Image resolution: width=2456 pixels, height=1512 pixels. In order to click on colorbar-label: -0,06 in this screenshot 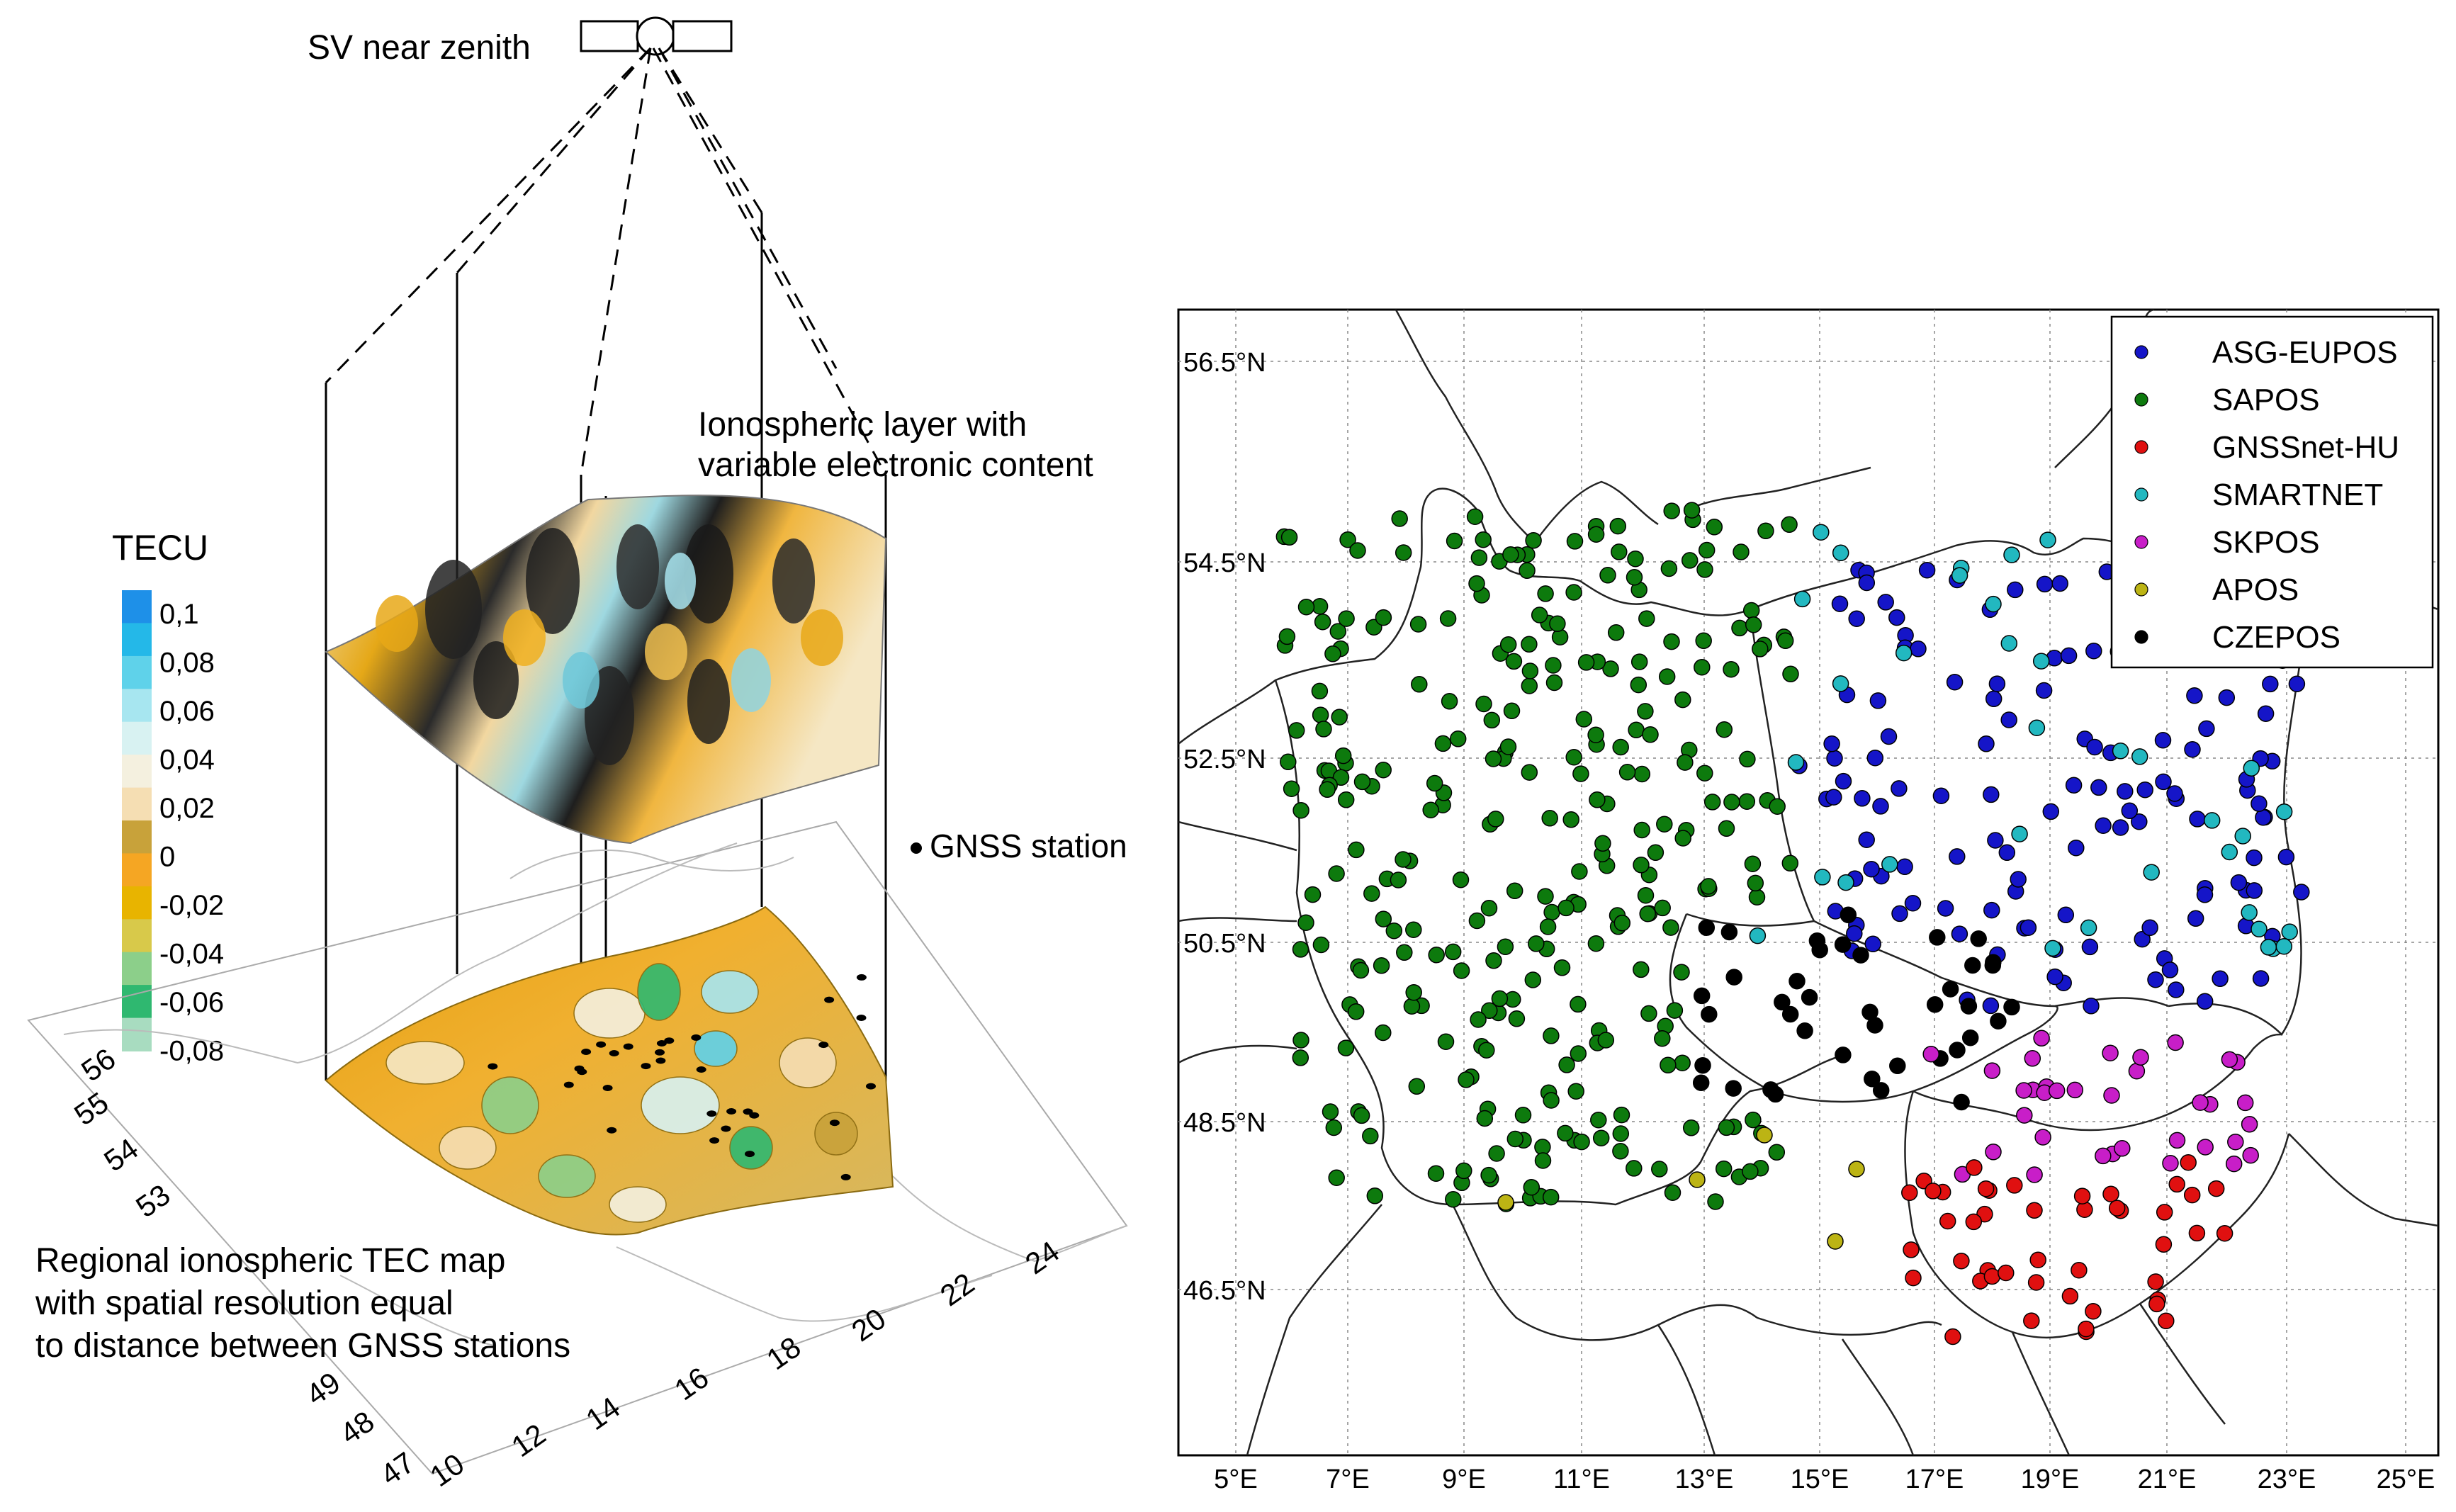, I will do `click(191, 1002)`.